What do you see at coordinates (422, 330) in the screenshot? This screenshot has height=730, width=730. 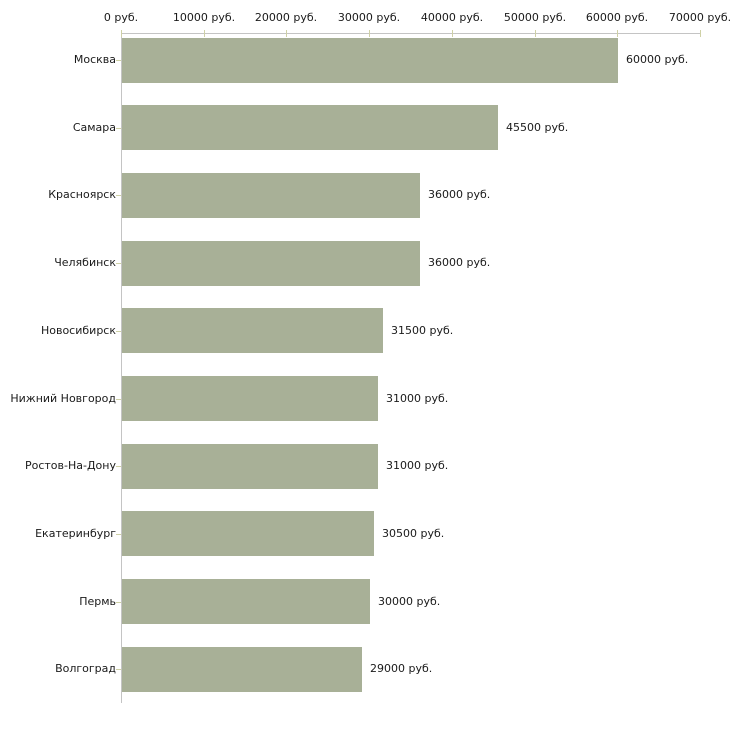 I see `value-label: 31500 руб.` at bounding box center [422, 330].